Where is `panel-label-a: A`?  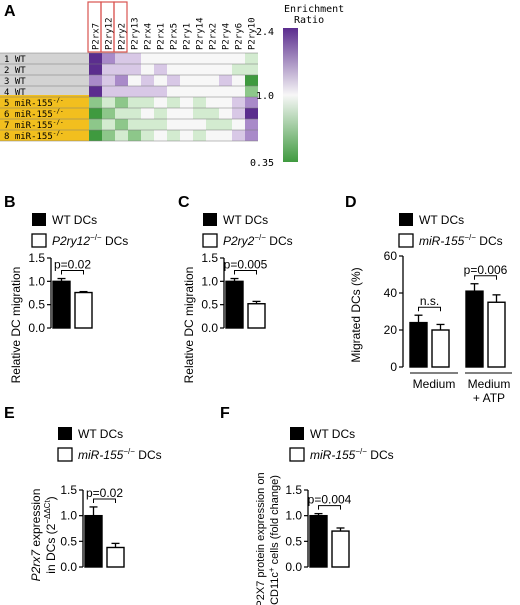 panel-label-a: A is located at coordinates (10, 11).